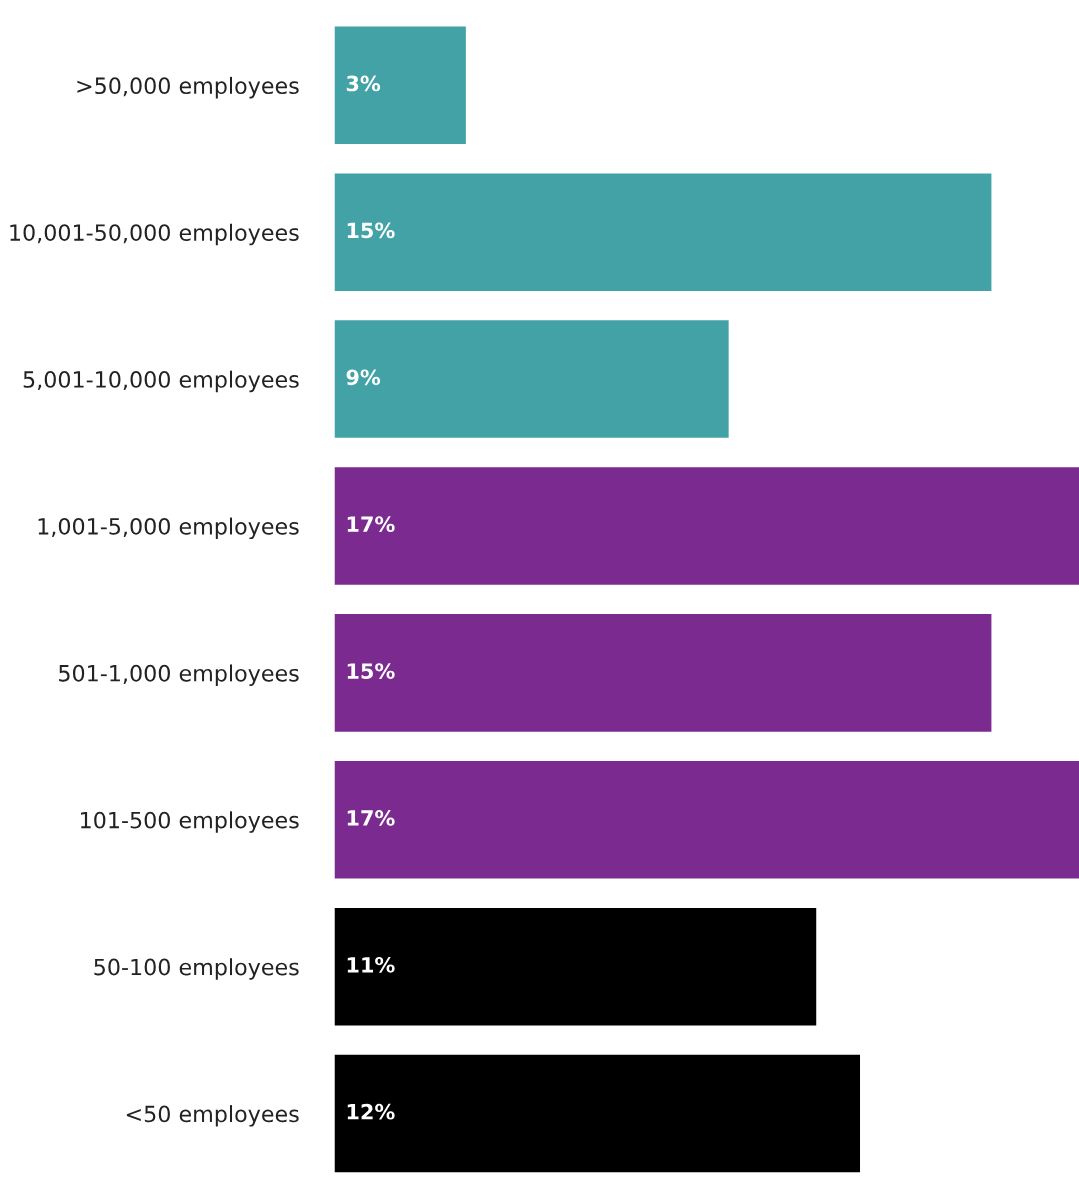  What do you see at coordinates (190, 822) in the screenshot?
I see `y-tick-label: 101-500 employees` at bounding box center [190, 822].